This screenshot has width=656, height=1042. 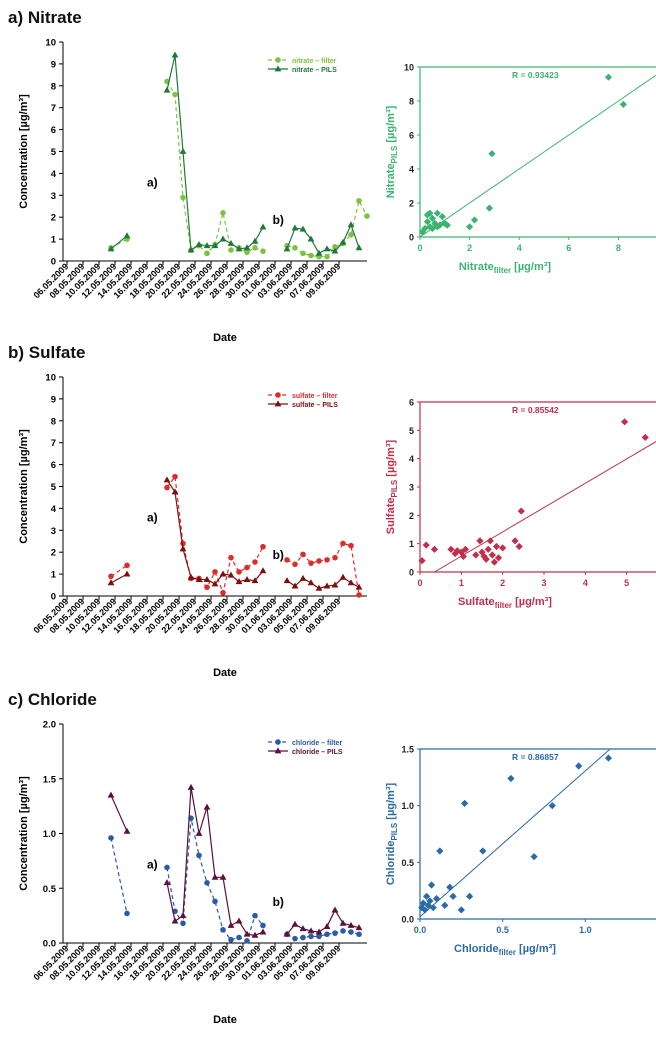 What do you see at coordinates (50, 779) in the screenshot?
I see `y-tick-label: 1.5` at bounding box center [50, 779].